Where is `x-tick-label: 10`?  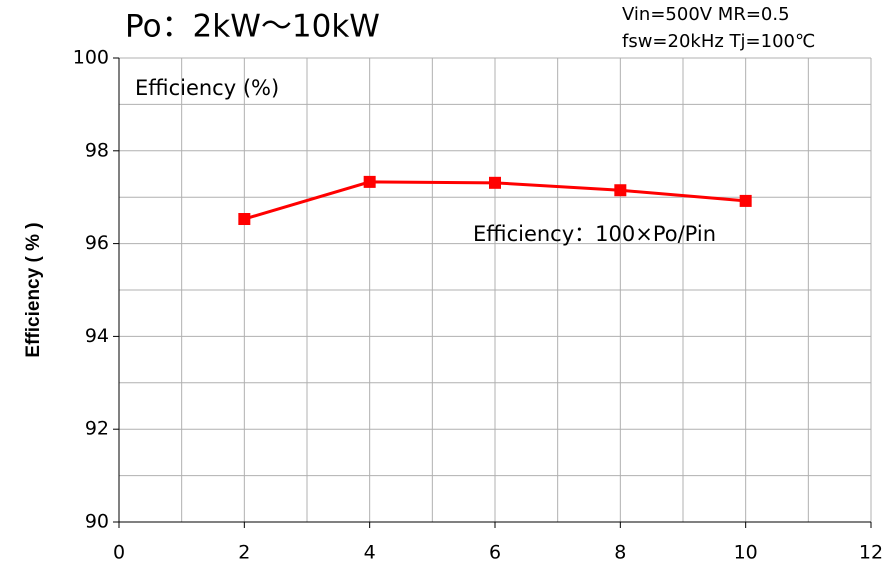
x-tick-label: 10 is located at coordinates (746, 553).